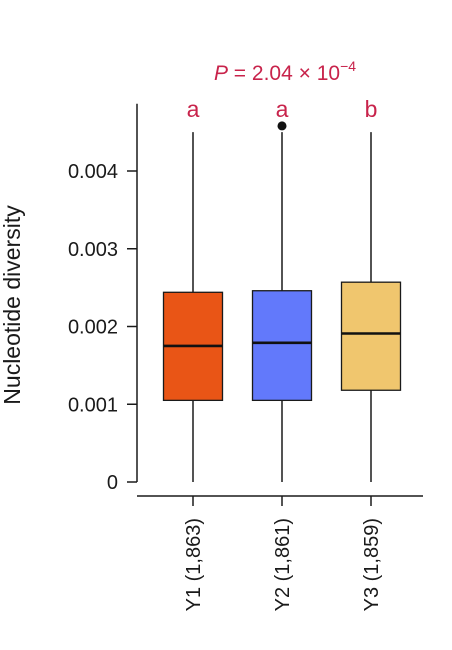  I want to click on y-axis: 0 0.001 0.002 0.003 0.004, so click(103, 298).